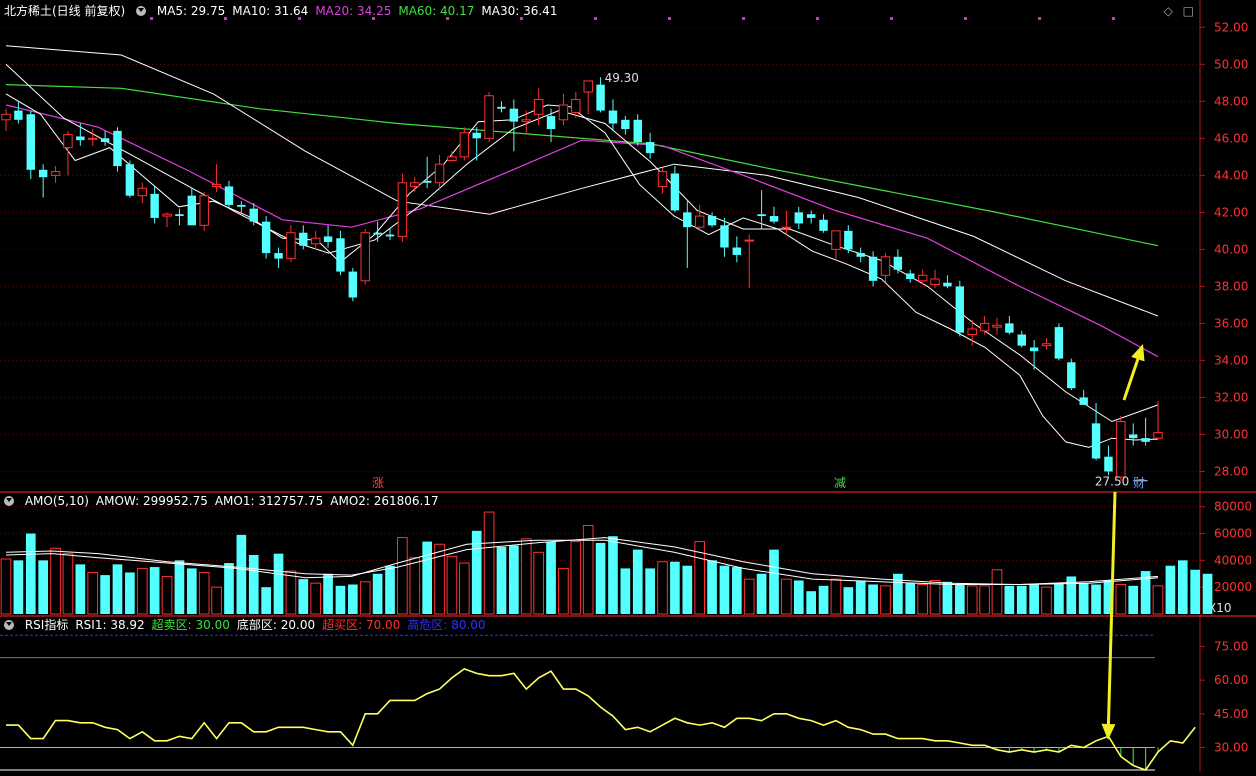 This screenshot has height=776, width=1256. What do you see at coordinates (190, 625) in the screenshot?
I see `rsi-label-2: 超卖区: 30.00` at bounding box center [190, 625].